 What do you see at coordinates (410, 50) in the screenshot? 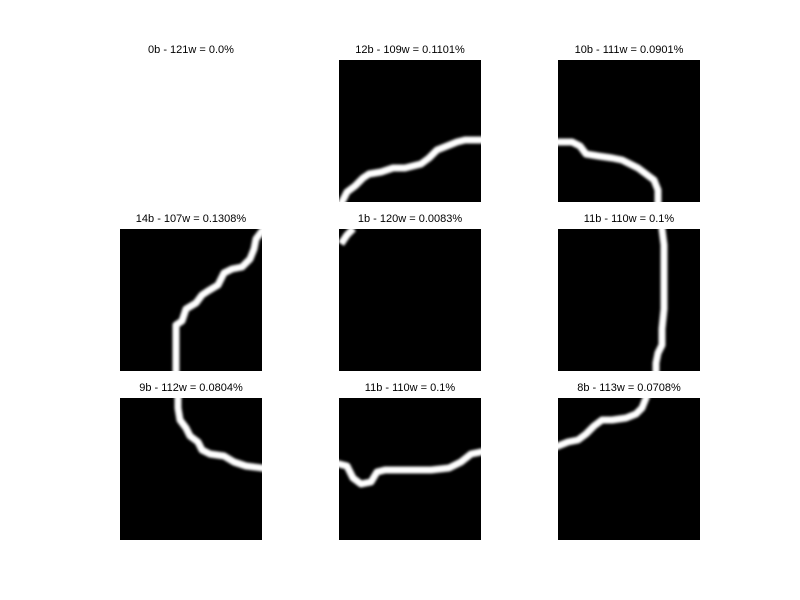
I see `tile-title: 12b - 109w = 0.1101%` at bounding box center [410, 50].